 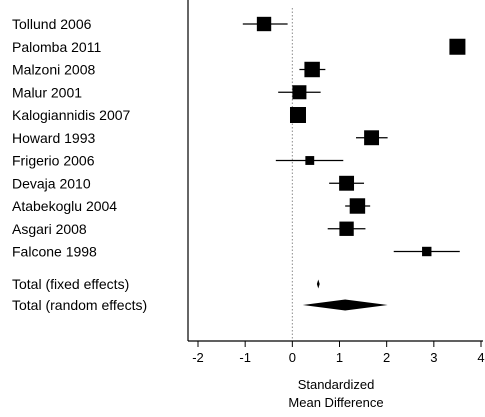 What do you see at coordinates (52, 24) in the screenshot?
I see `study-label: Tollund 2006` at bounding box center [52, 24].